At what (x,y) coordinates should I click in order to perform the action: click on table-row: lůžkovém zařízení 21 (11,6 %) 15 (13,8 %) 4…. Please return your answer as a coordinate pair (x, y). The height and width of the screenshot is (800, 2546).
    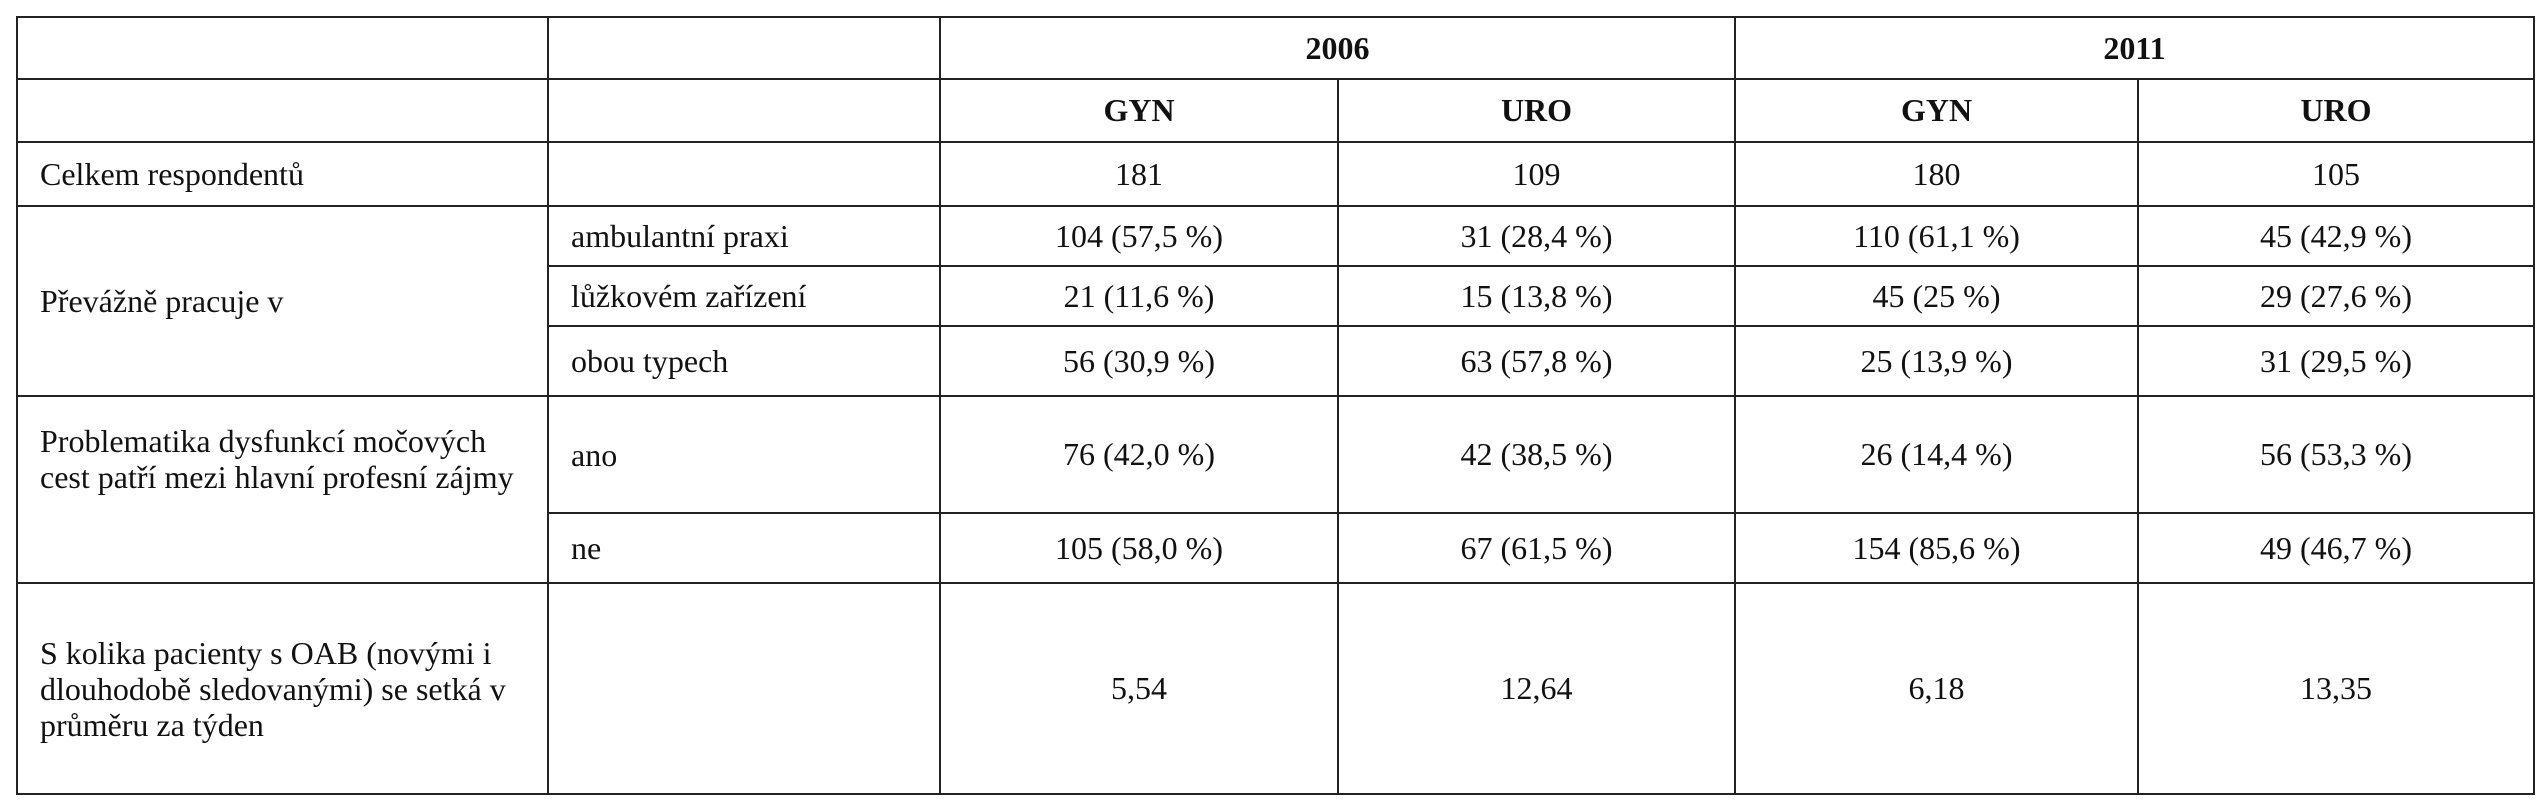
    Looking at the image, I should click on (1276, 296).